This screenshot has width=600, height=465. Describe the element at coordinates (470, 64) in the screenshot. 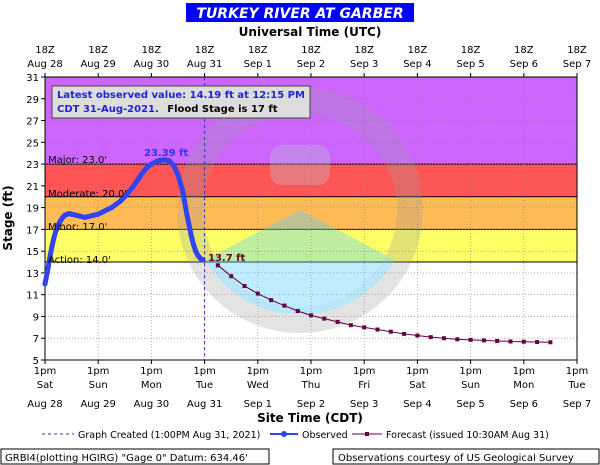

I see `top-tick-date: Sep 5` at that location.